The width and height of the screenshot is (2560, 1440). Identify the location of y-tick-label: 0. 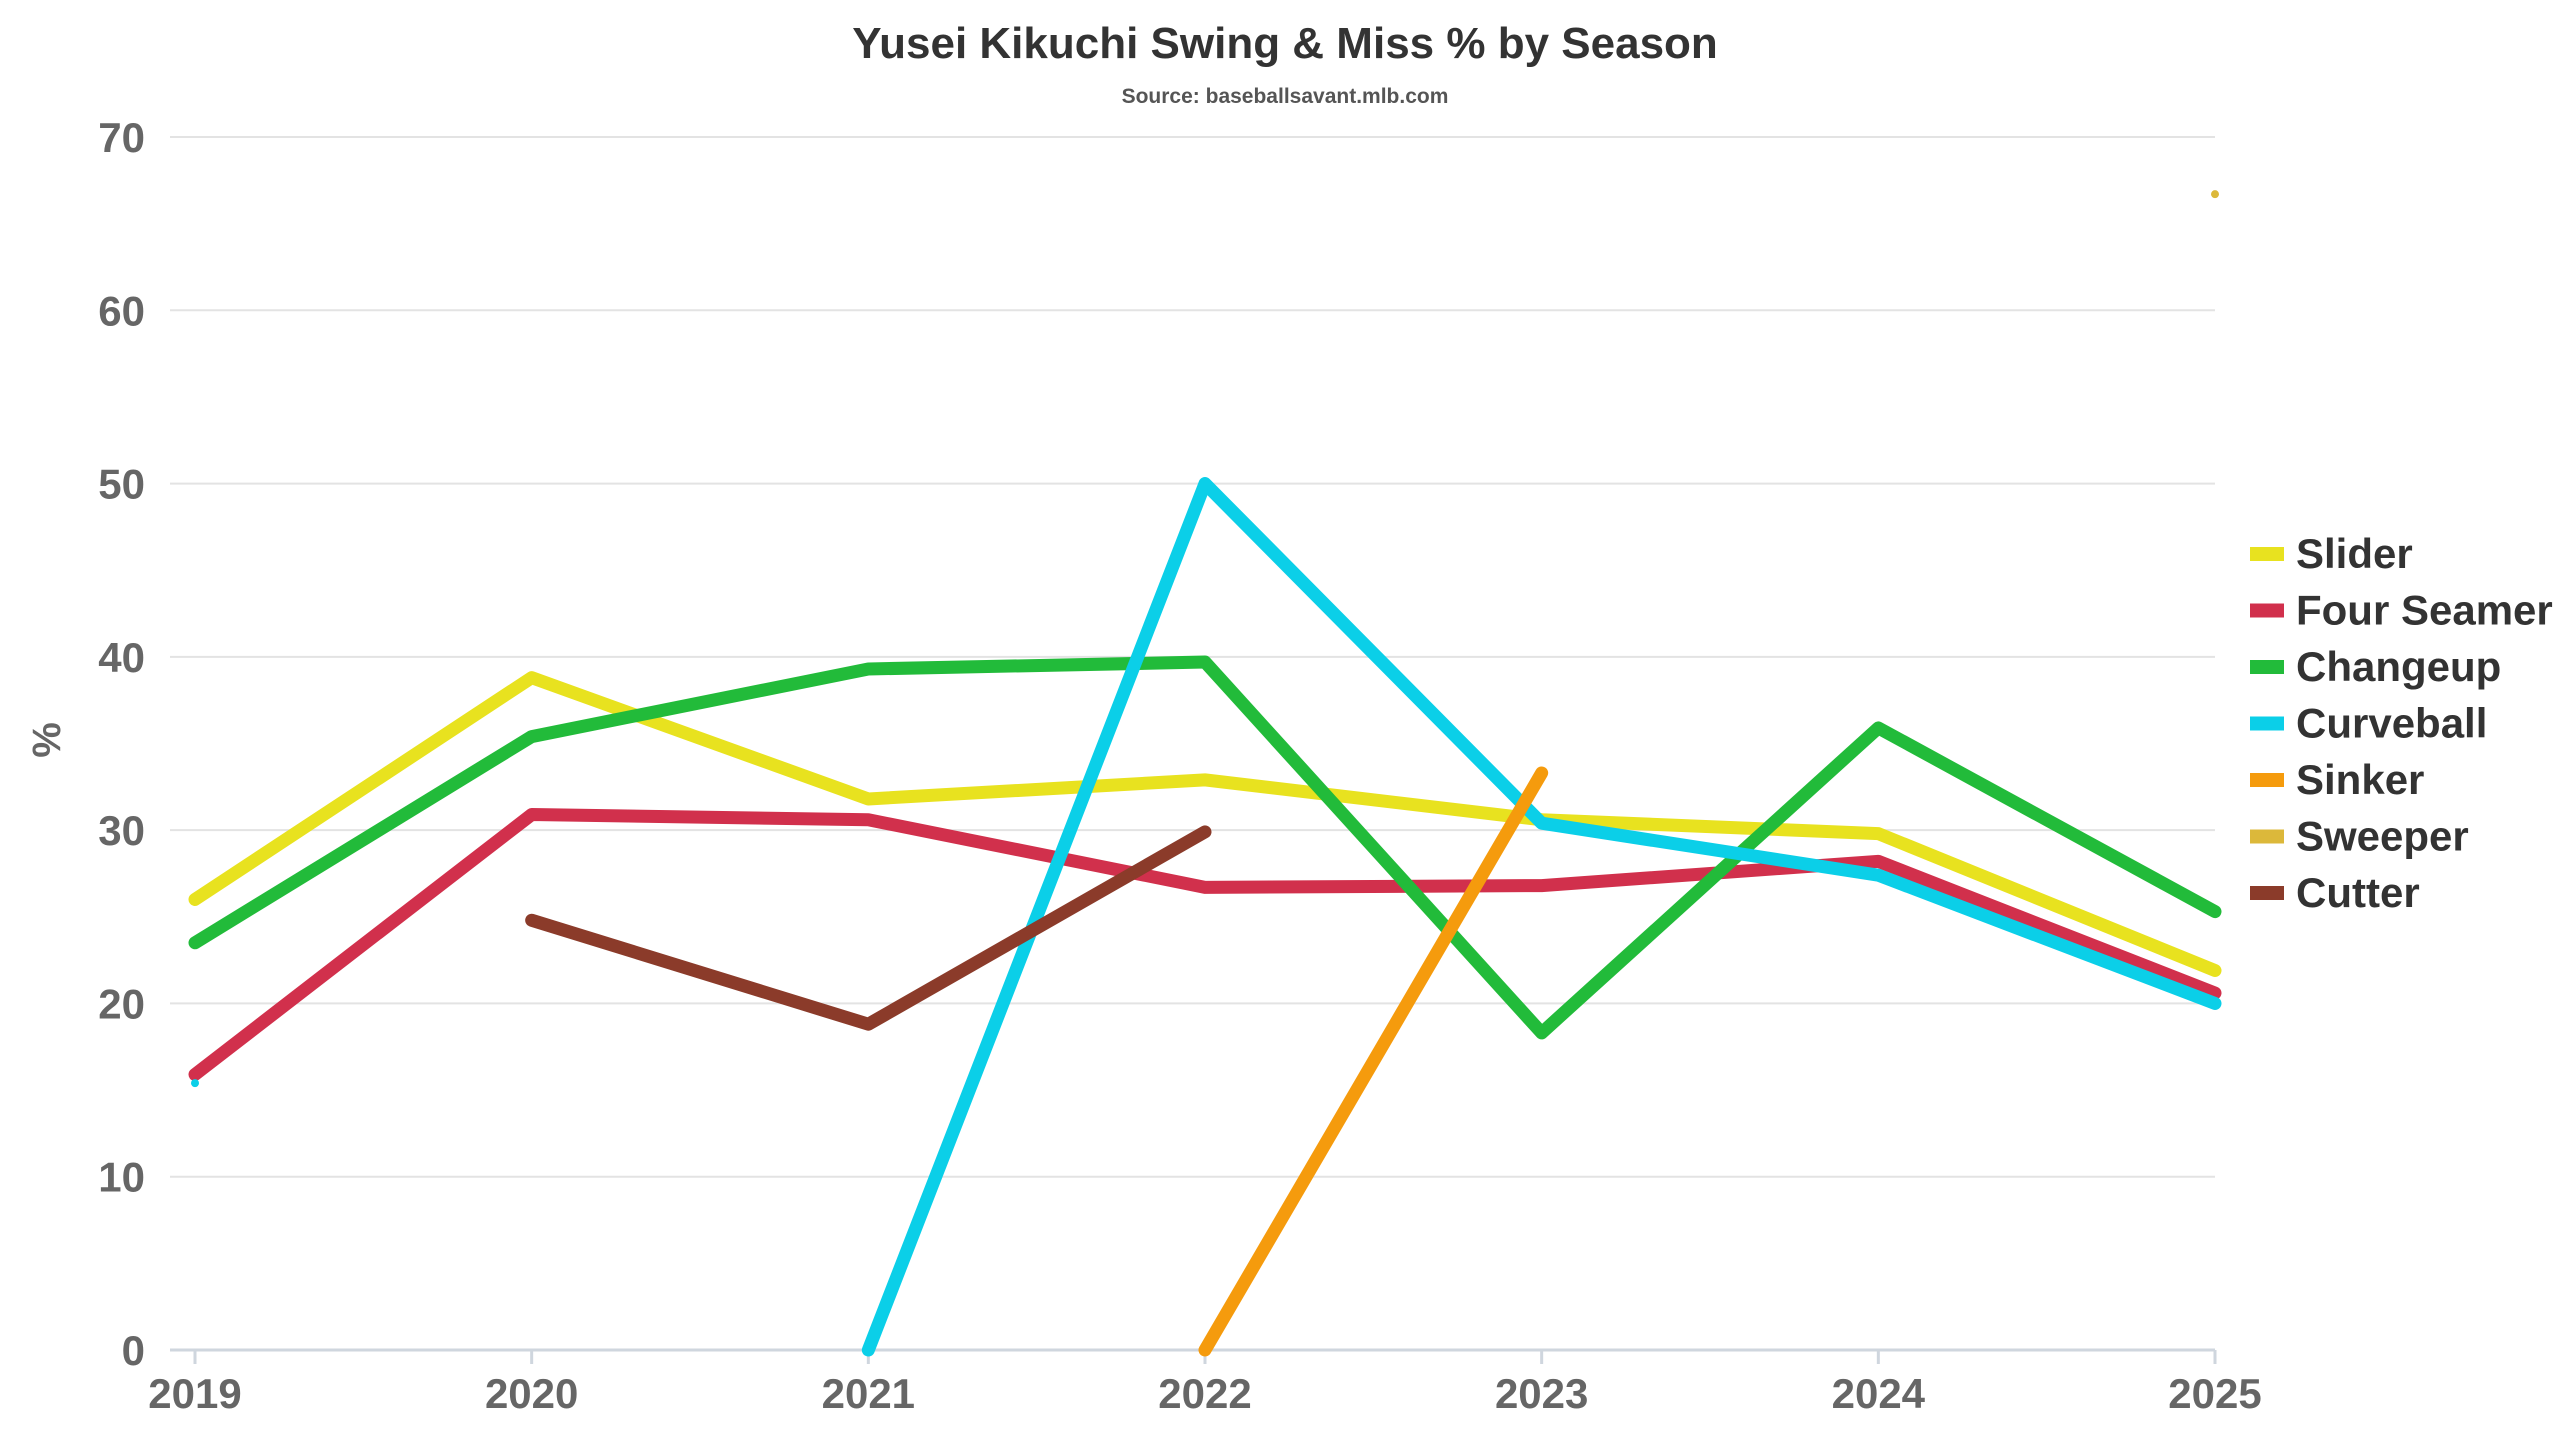
(133, 1350).